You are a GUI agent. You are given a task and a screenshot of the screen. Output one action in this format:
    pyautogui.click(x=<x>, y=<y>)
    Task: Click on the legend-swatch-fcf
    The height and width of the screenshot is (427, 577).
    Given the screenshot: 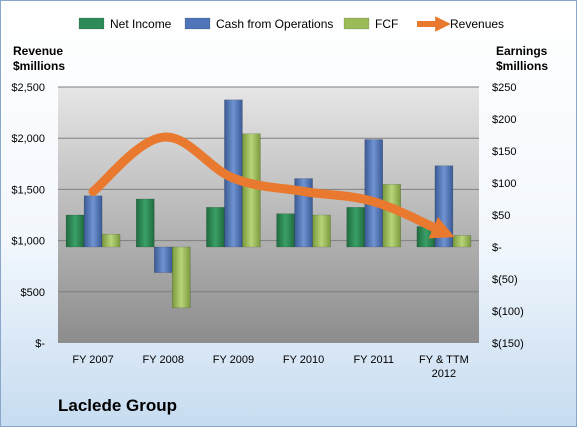 What is the action you would take?
    pyautogui.click(x=356, y=23)
    